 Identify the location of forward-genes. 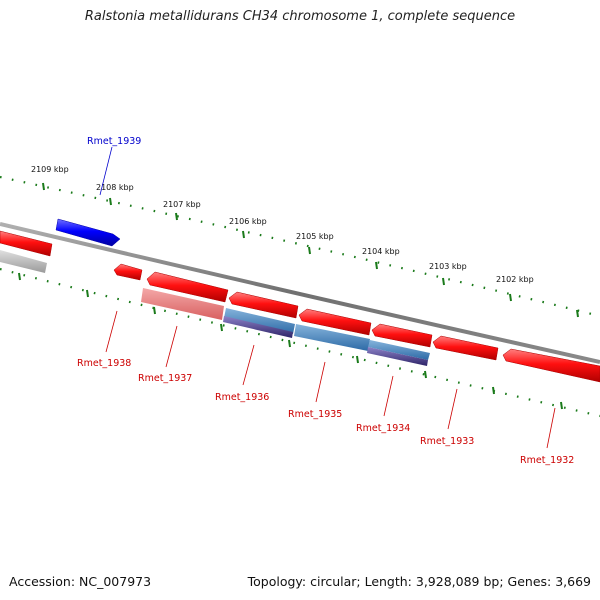
(88, 232).